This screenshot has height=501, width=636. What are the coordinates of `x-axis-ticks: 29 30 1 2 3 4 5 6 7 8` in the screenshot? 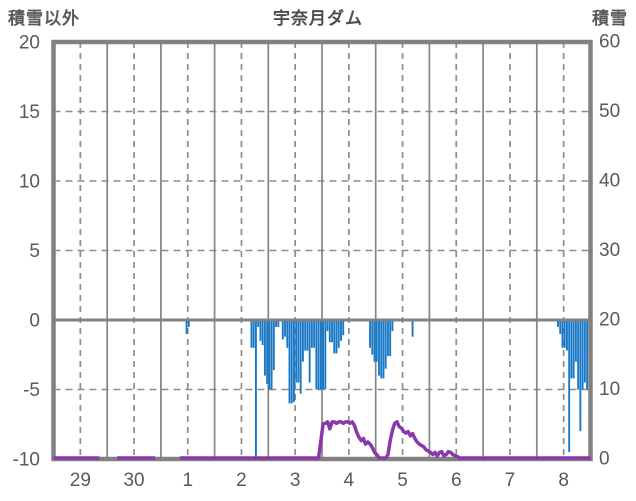 It's located at (319, 480).